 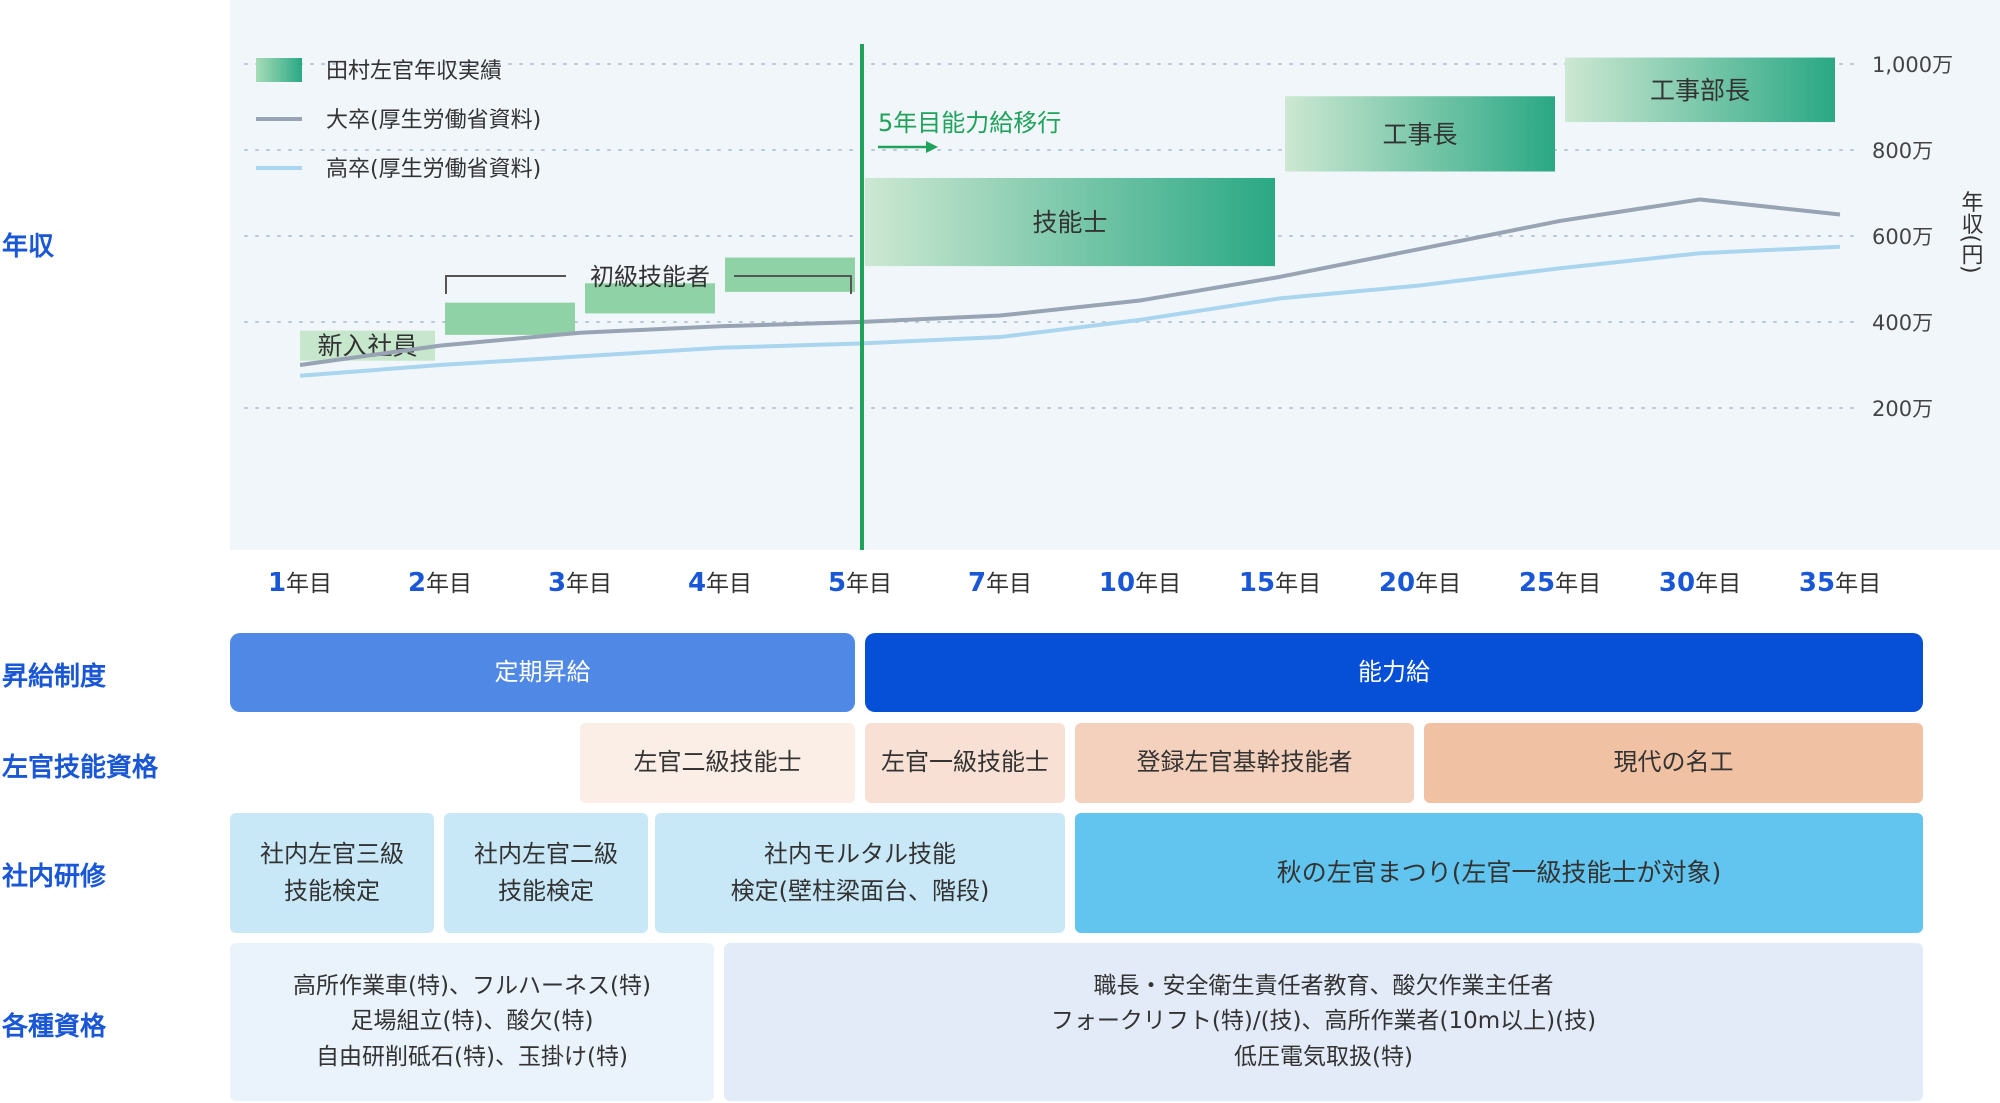 I want to click on raise-ability: 能力給, so click(x=1394, y=672).